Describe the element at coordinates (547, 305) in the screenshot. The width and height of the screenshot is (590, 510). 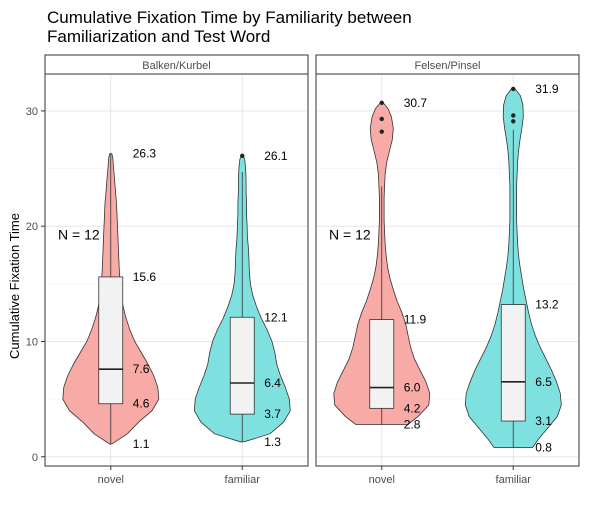
I see `value-label: 13.2` at that location.